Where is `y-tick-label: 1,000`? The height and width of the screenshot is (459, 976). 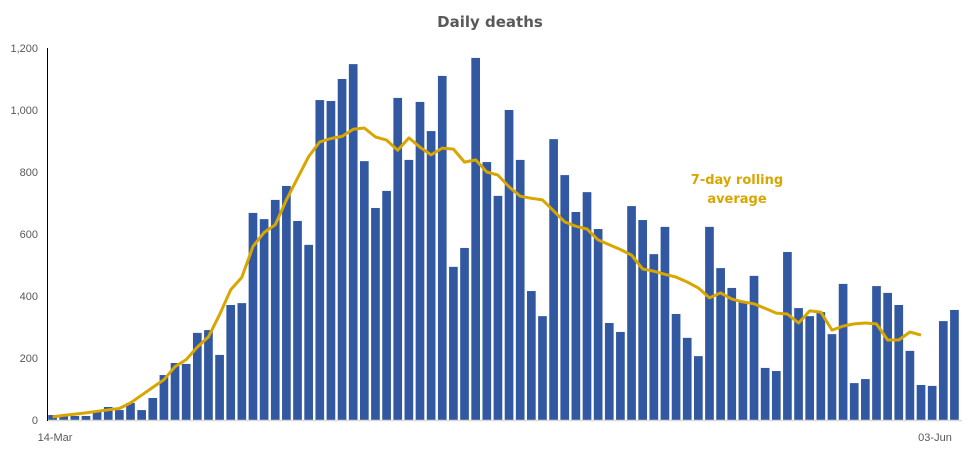 y-tick-label: 1,000 is located at coordinates (24, 111).